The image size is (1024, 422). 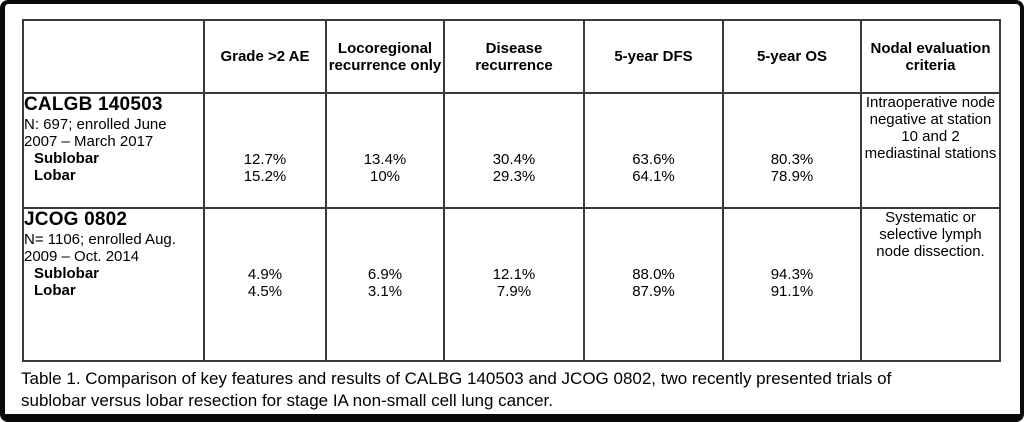 I want to click on five-year-dfs-cell: 88.0% 87.9%, so click(x=653, y=284).